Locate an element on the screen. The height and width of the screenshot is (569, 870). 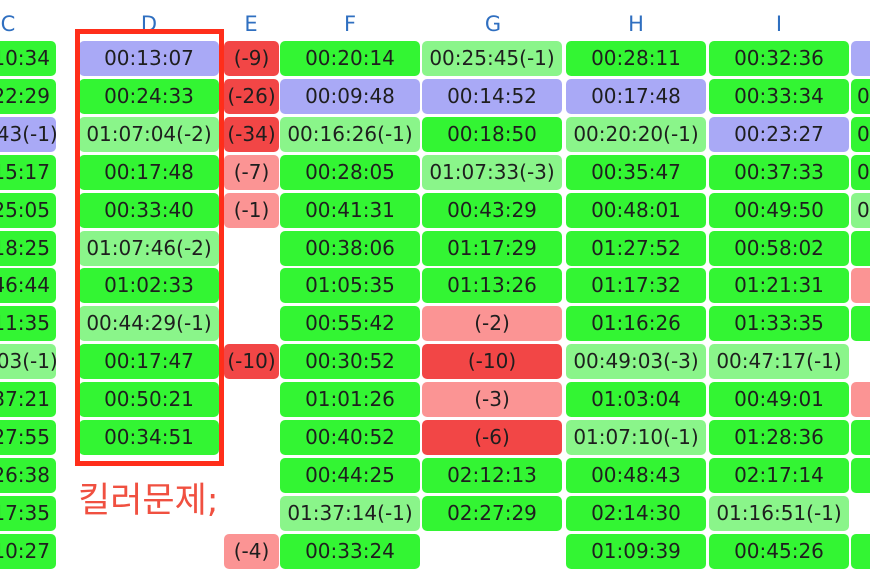
grid-cell: 00:09:48 is located at coordinates (350, 96).